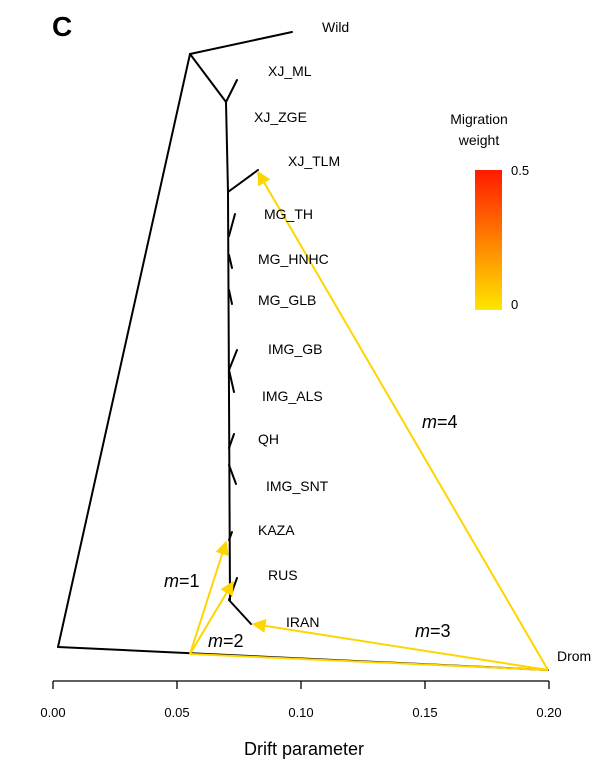  I want to click on x-axis: 0.00 0.05 0.10 0.15 0.20 Drift parameter, so click(301, 719).